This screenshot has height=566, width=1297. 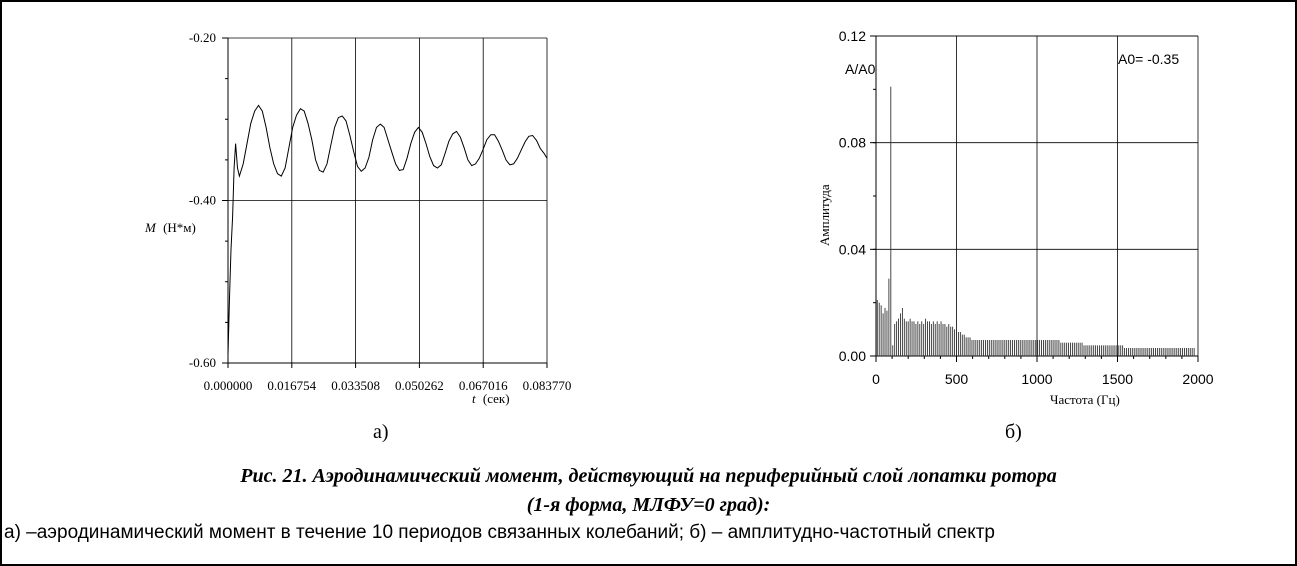 What do you see at coordinates (876, 379) in the screenshot?
I see `chart-b-xtick-label: 0` at bounding box center [876, 379].